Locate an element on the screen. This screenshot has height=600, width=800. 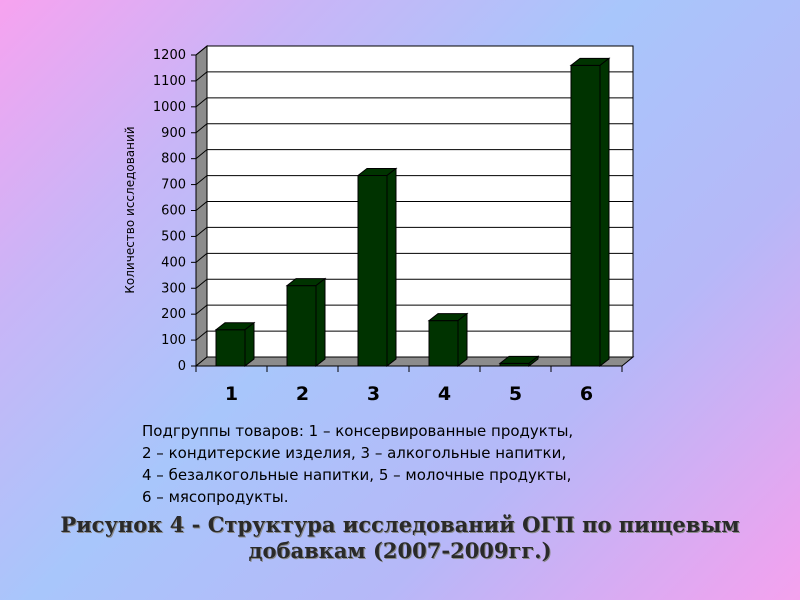
x-tick-label: 3 is located at coordinates (373, 394).